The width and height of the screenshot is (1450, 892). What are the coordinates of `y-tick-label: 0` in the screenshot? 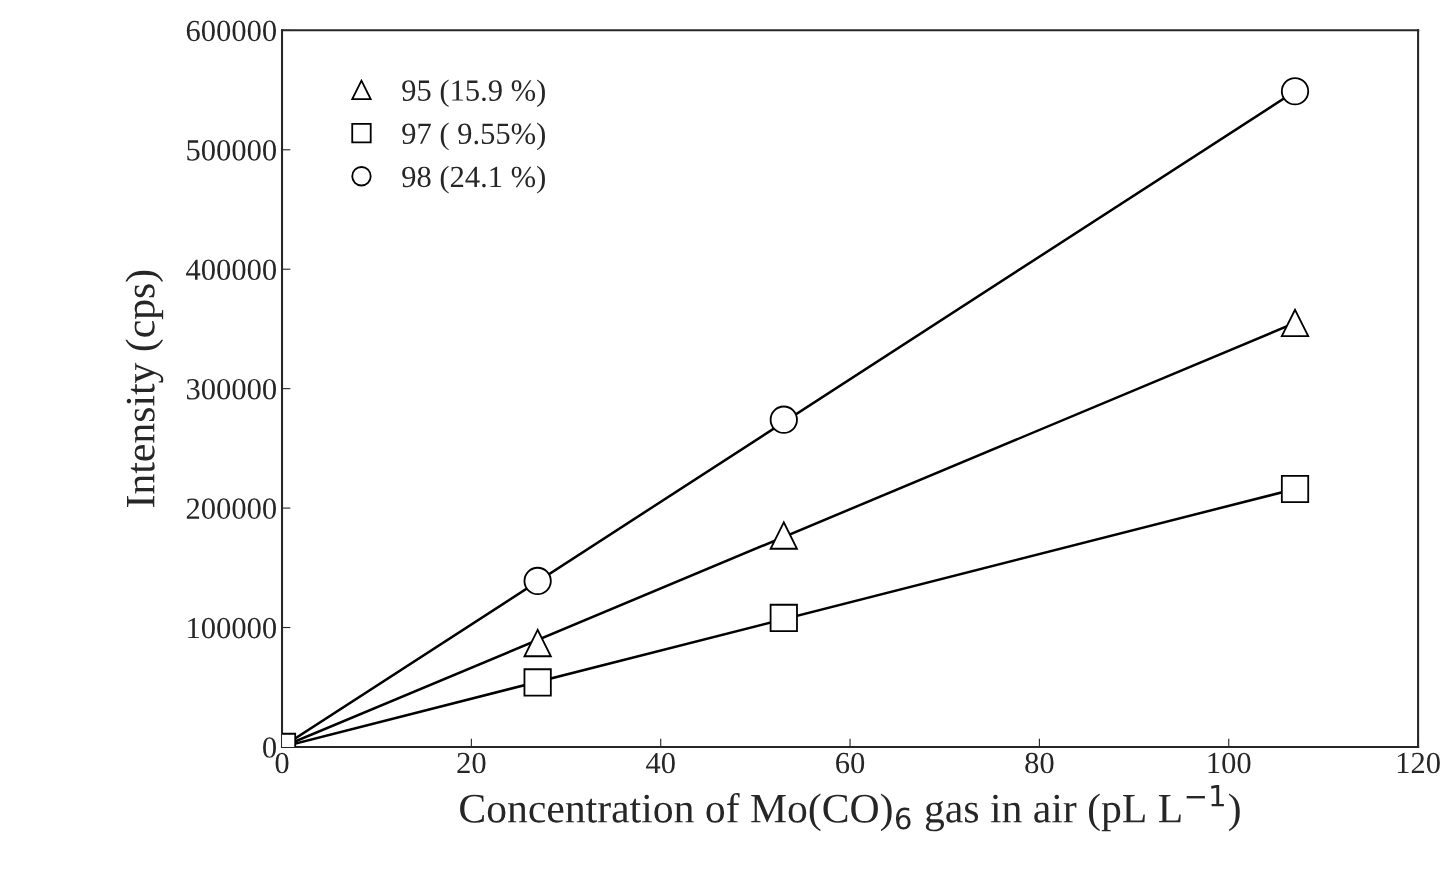 It's located at (269, 747).